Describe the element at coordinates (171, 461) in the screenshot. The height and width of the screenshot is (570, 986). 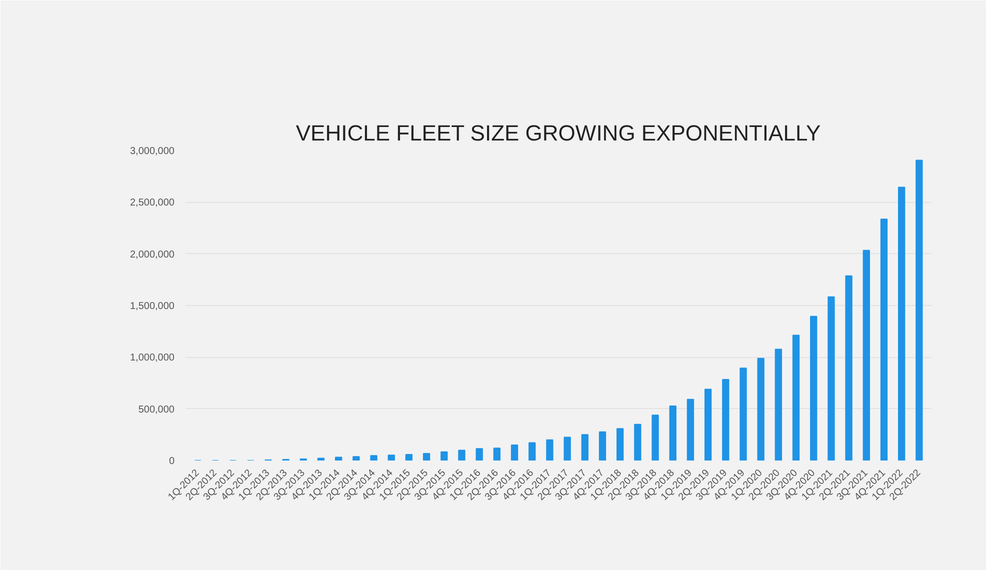
I see `y-tick-label: 0` at that location.